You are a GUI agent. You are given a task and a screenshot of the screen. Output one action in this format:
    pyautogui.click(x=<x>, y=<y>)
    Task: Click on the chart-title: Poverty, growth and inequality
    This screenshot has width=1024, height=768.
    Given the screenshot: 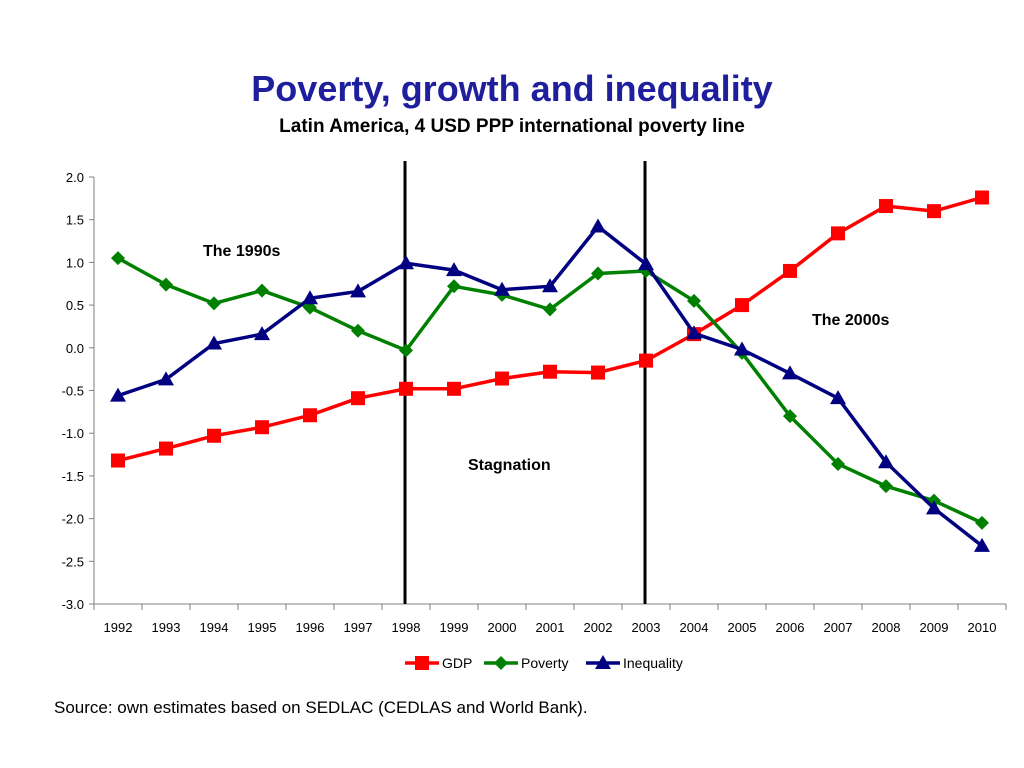 What is the action you would take?
    pyautogui.click(x=512, y=88)
    